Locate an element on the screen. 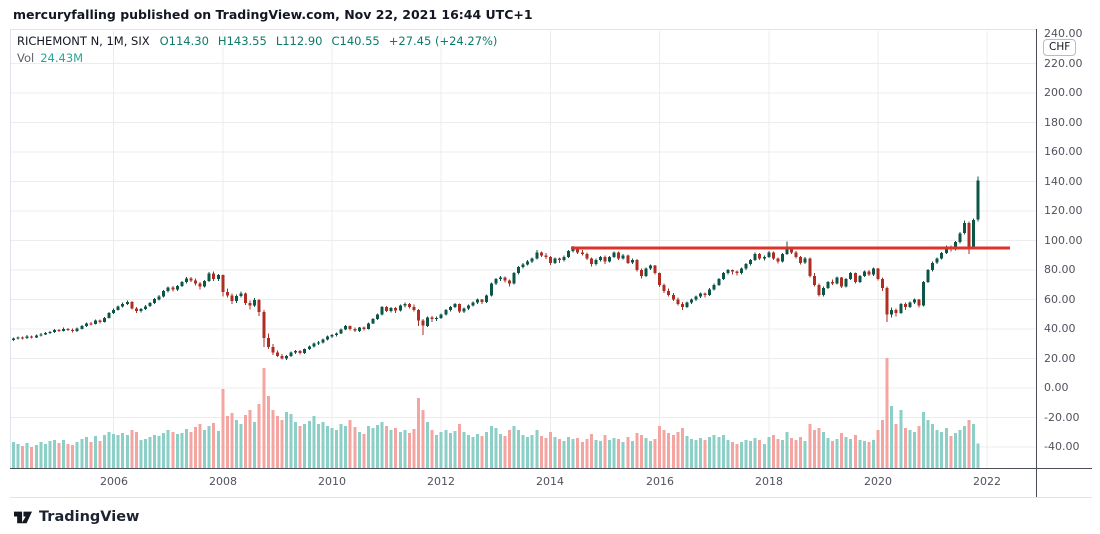 The height and width of the screenshot is (534, 1100). resistance-line is located at coordinates (790, 248).